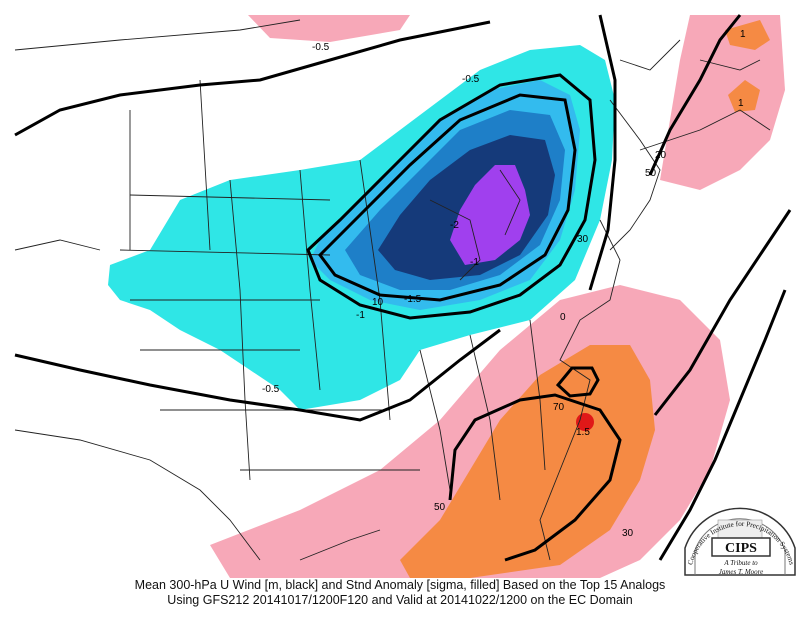 The image size is (800, 618). Describe the element at coordinates (695, 95) in the screenshot. I see `wind-contour-ne` at that location.